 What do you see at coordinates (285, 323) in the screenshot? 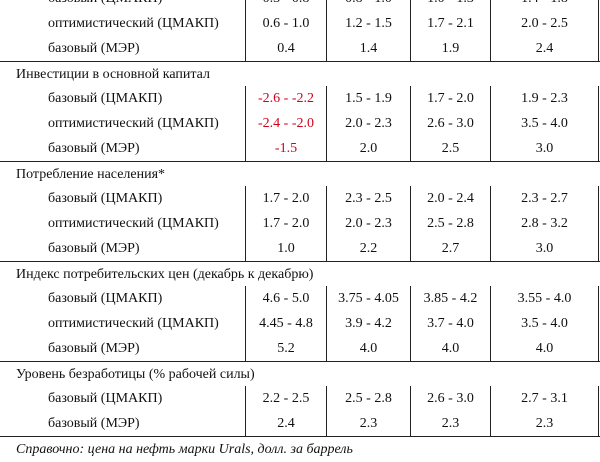
I see `value-cell: 4.45 - 4.8` at bounding box center [285, 323].